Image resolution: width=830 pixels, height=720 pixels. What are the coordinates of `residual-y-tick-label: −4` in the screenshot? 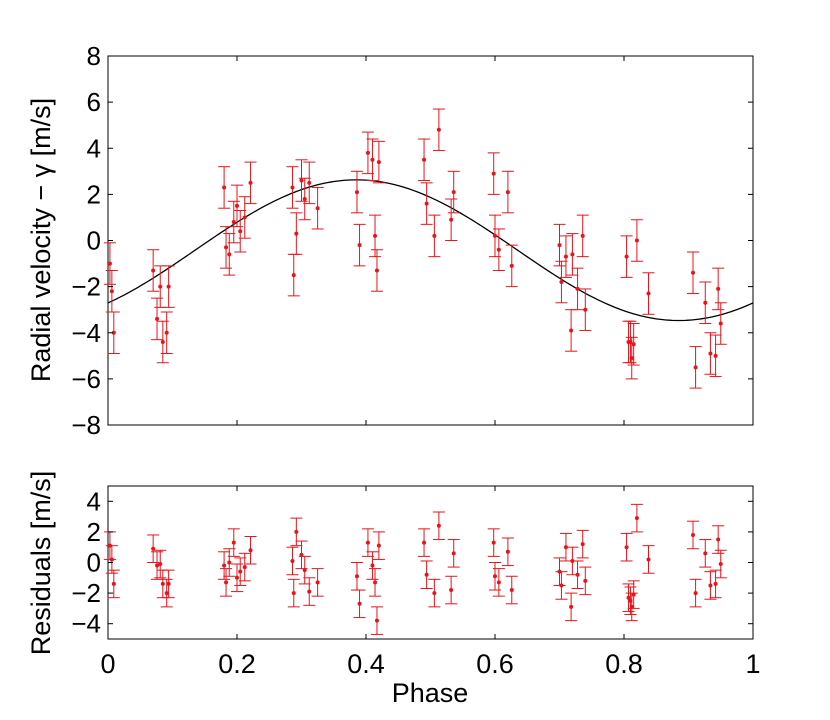 It's located at (86, 624).